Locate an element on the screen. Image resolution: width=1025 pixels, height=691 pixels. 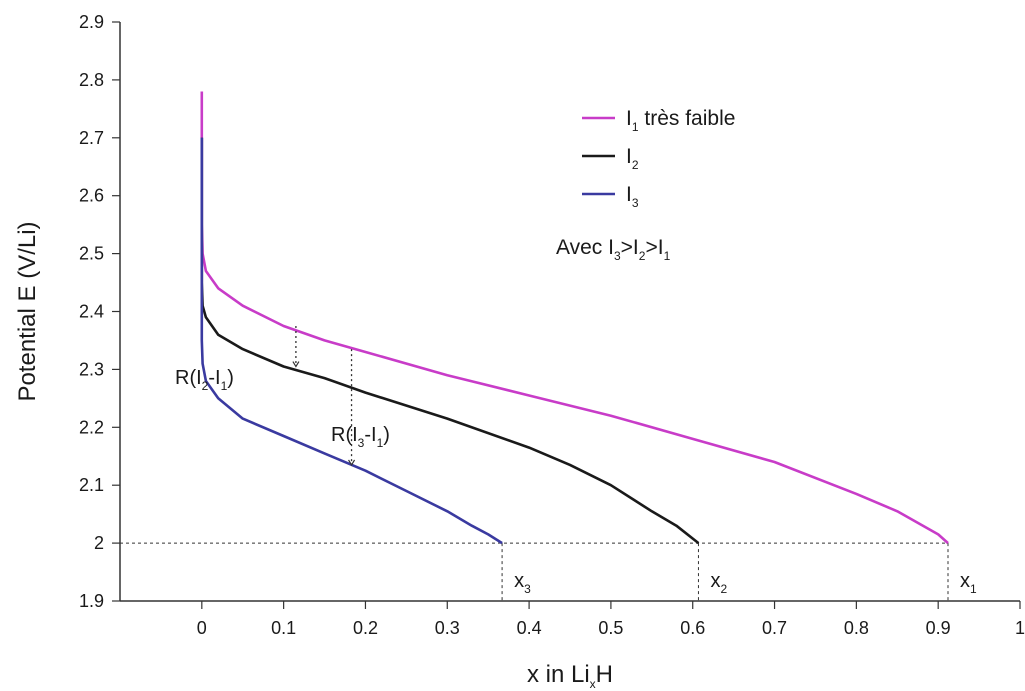
y-tick-label: 2.3 is located at coordinates (91, 369).